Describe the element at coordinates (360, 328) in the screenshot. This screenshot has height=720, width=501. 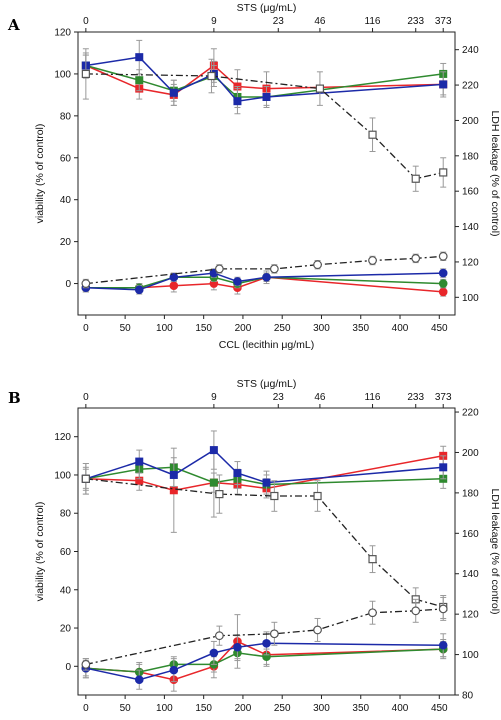
I see `x-tick-label: 350` at that location.